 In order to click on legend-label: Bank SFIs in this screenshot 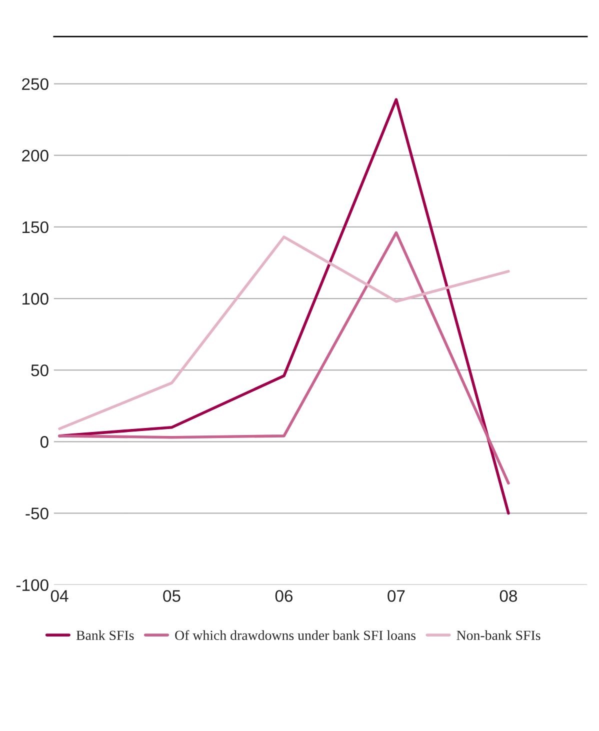, I will do `click(105, 635)`.